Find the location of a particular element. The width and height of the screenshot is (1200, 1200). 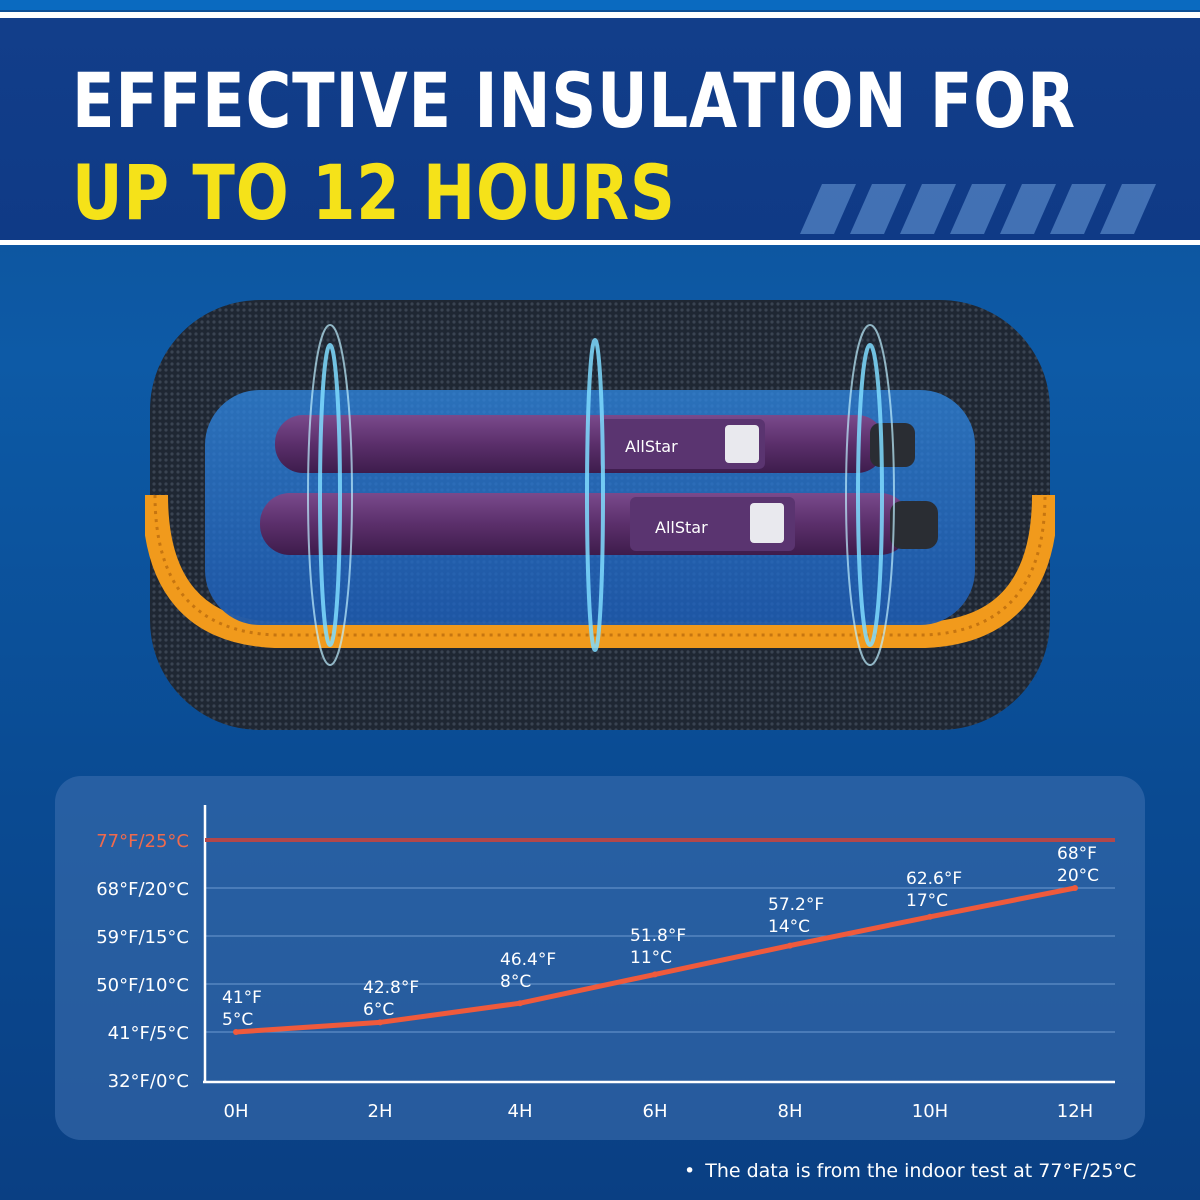

insulin-pen-2: AllStar is located at coordinates (599, 524).